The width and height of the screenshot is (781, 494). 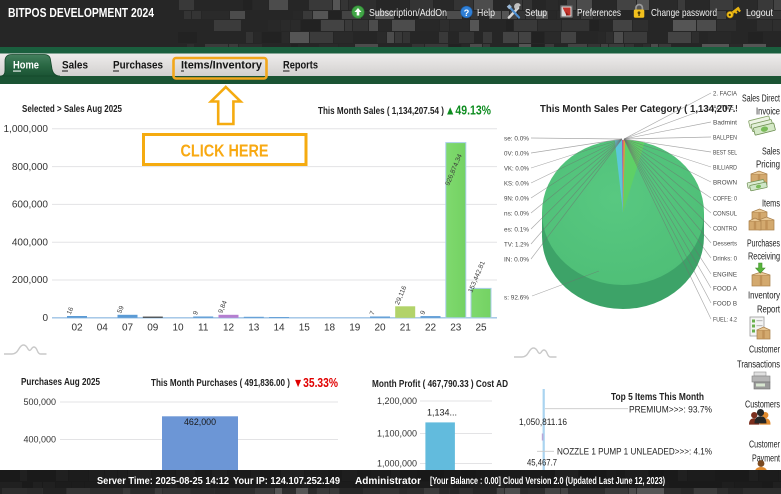 I want to click on svg-text:NOZZLE 1 PUMP 1 UNLEADED>>>: 4: NOZZLE 1 PUMP 1 UNLEADED>>>: 4.1%, so click(x=634, y=452).